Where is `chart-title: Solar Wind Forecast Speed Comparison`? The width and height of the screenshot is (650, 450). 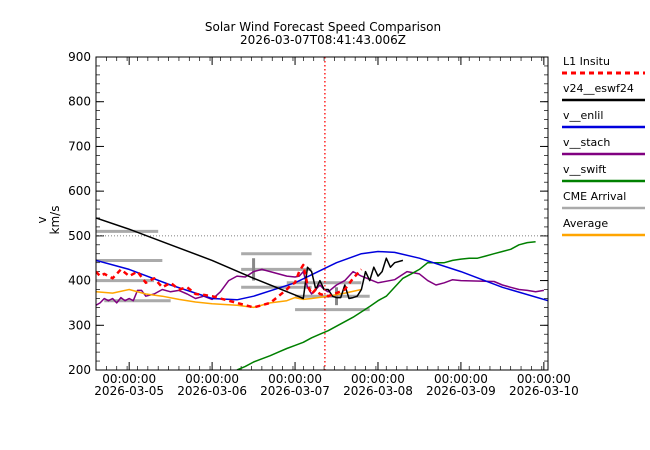 chart-title: Solar Wind Forecast Speed Comparison is located at coordinates (323, 27).